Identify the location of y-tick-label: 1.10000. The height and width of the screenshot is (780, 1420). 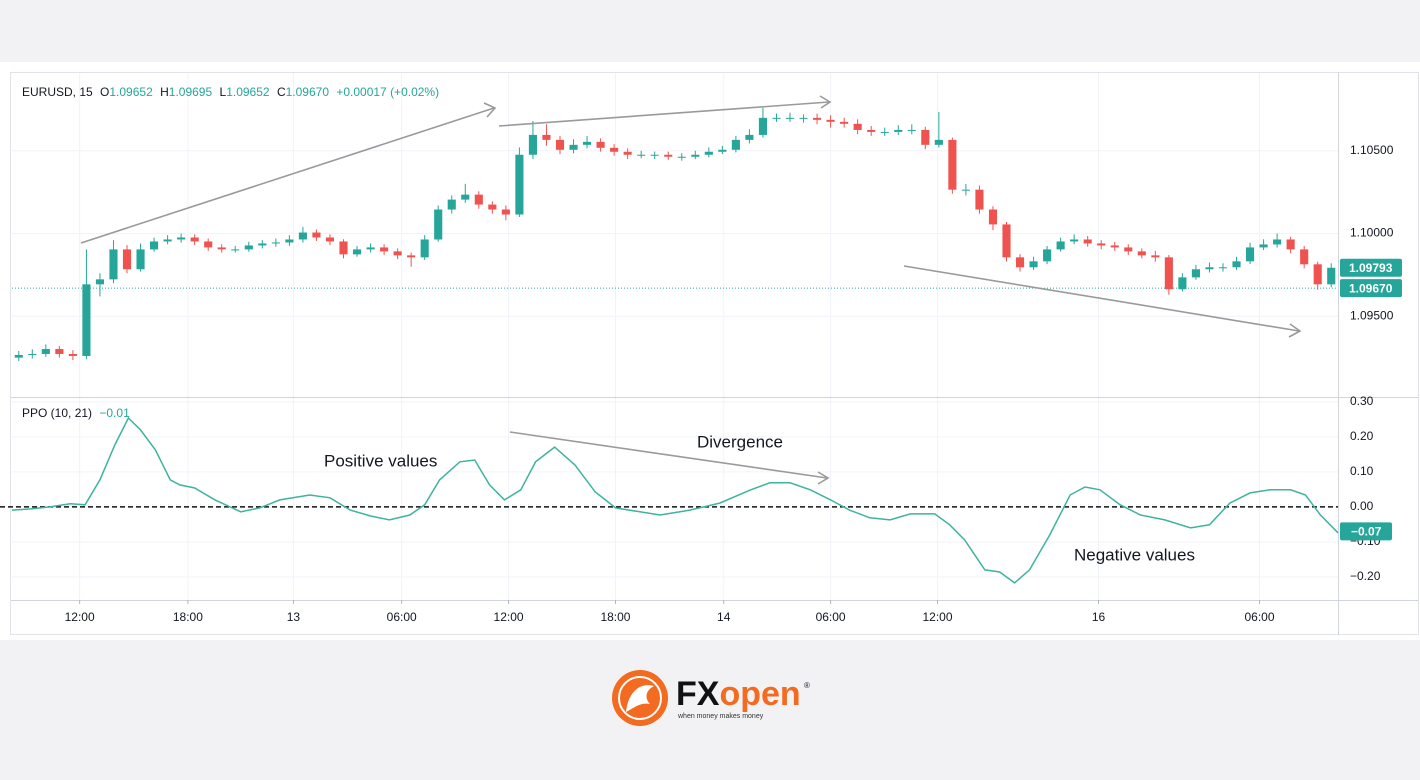
(1372, 233).